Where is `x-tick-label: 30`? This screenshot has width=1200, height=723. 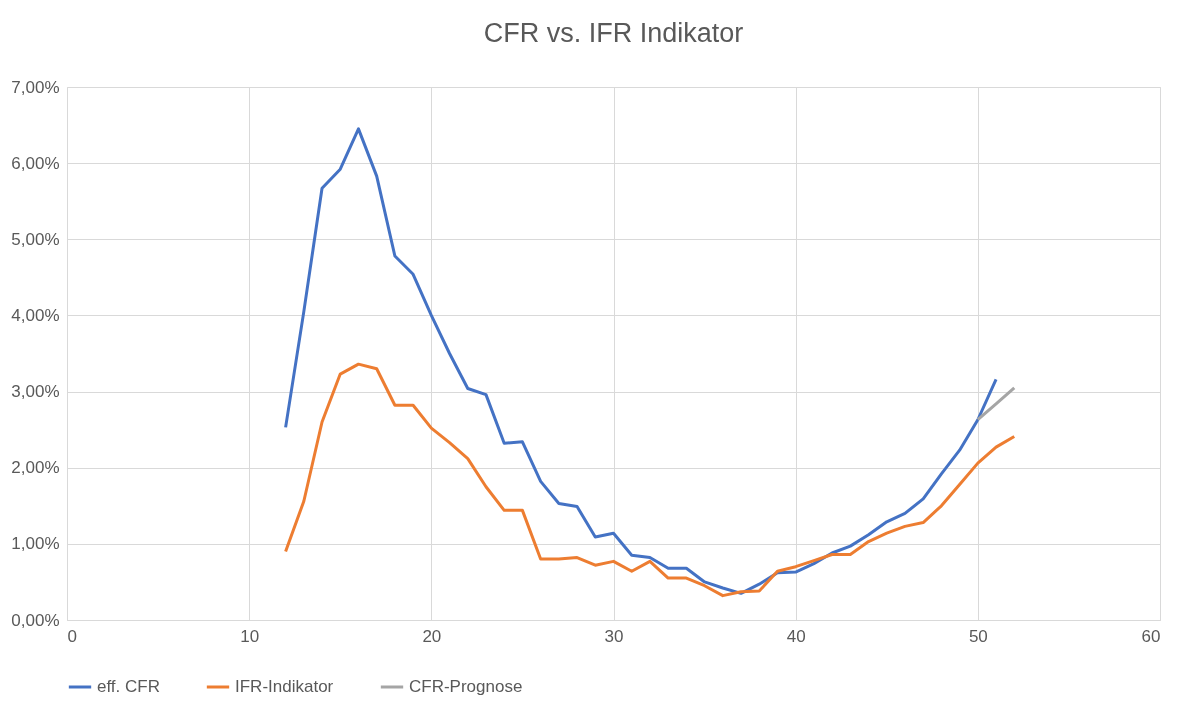 x-tick-label: 30 is located at coordinates (614, 636).